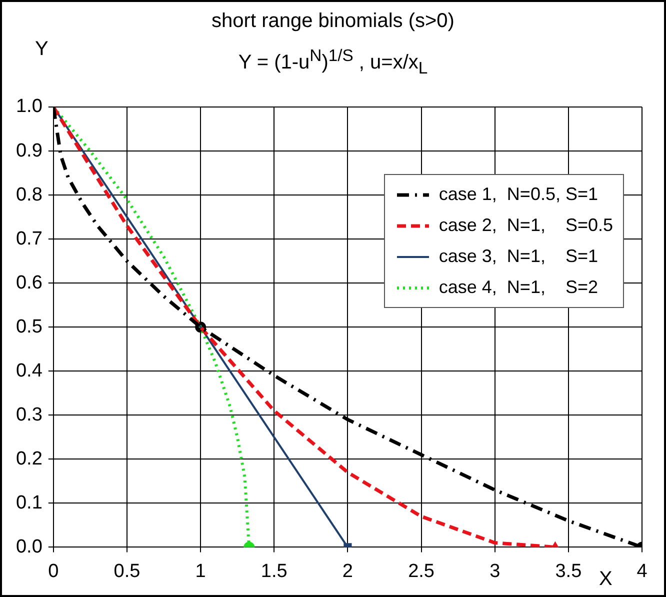 This screenshot has height=597, width=666. I want to click on x-tick-label: 3.5, so click(568, 571).